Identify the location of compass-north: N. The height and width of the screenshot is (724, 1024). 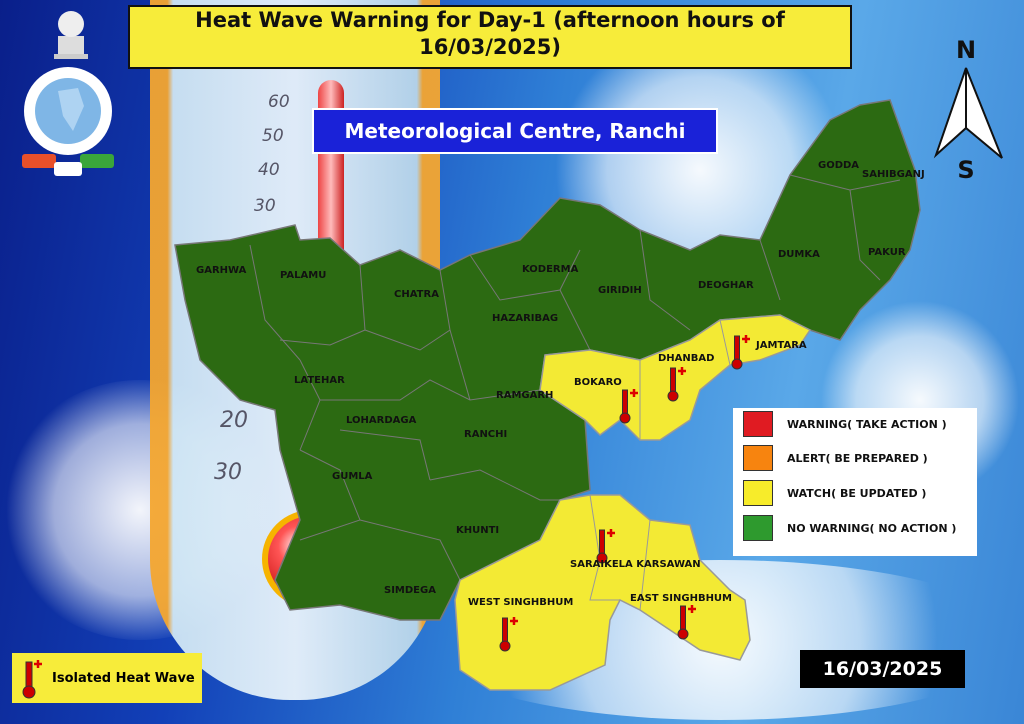
(966, 50).